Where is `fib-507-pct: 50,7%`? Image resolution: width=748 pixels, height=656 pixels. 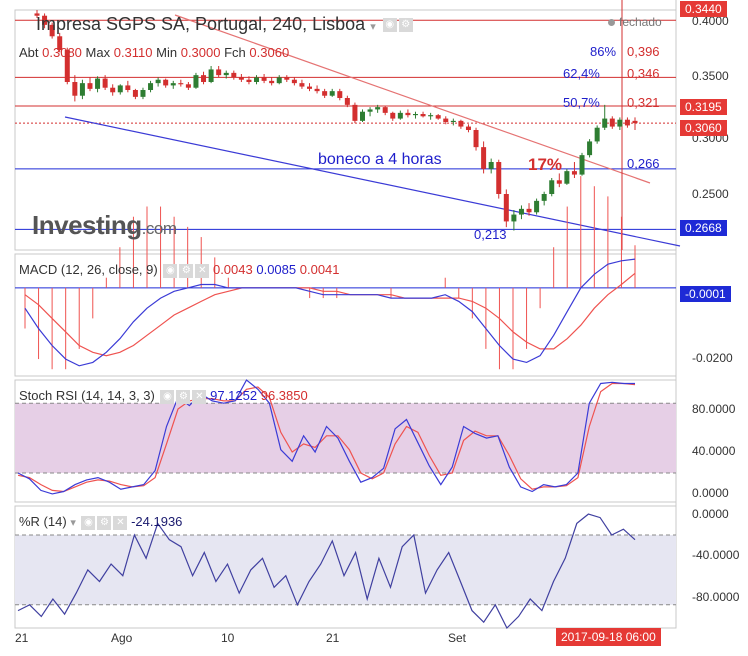
fib-507-pct: 50,7% is located at coordinates (581, 102).